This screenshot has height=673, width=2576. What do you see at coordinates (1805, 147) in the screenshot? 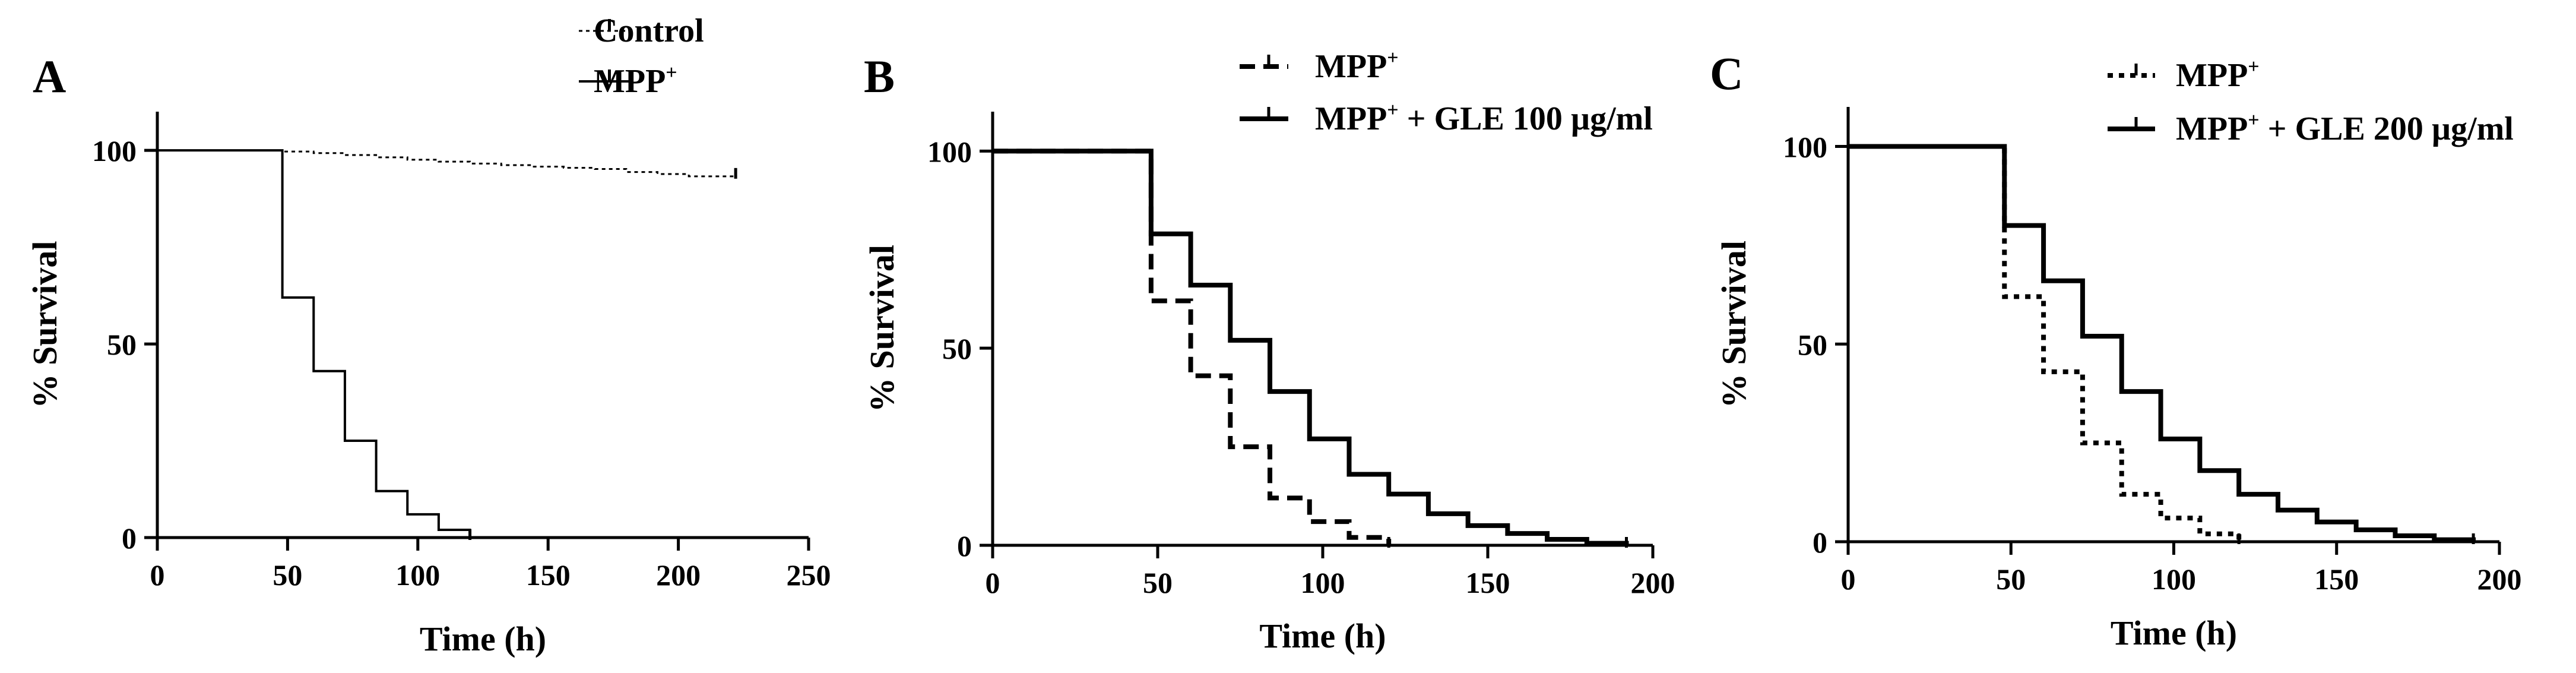
I see `panel-c-y-tick-label: 100` at bounding box center [1805, 147].